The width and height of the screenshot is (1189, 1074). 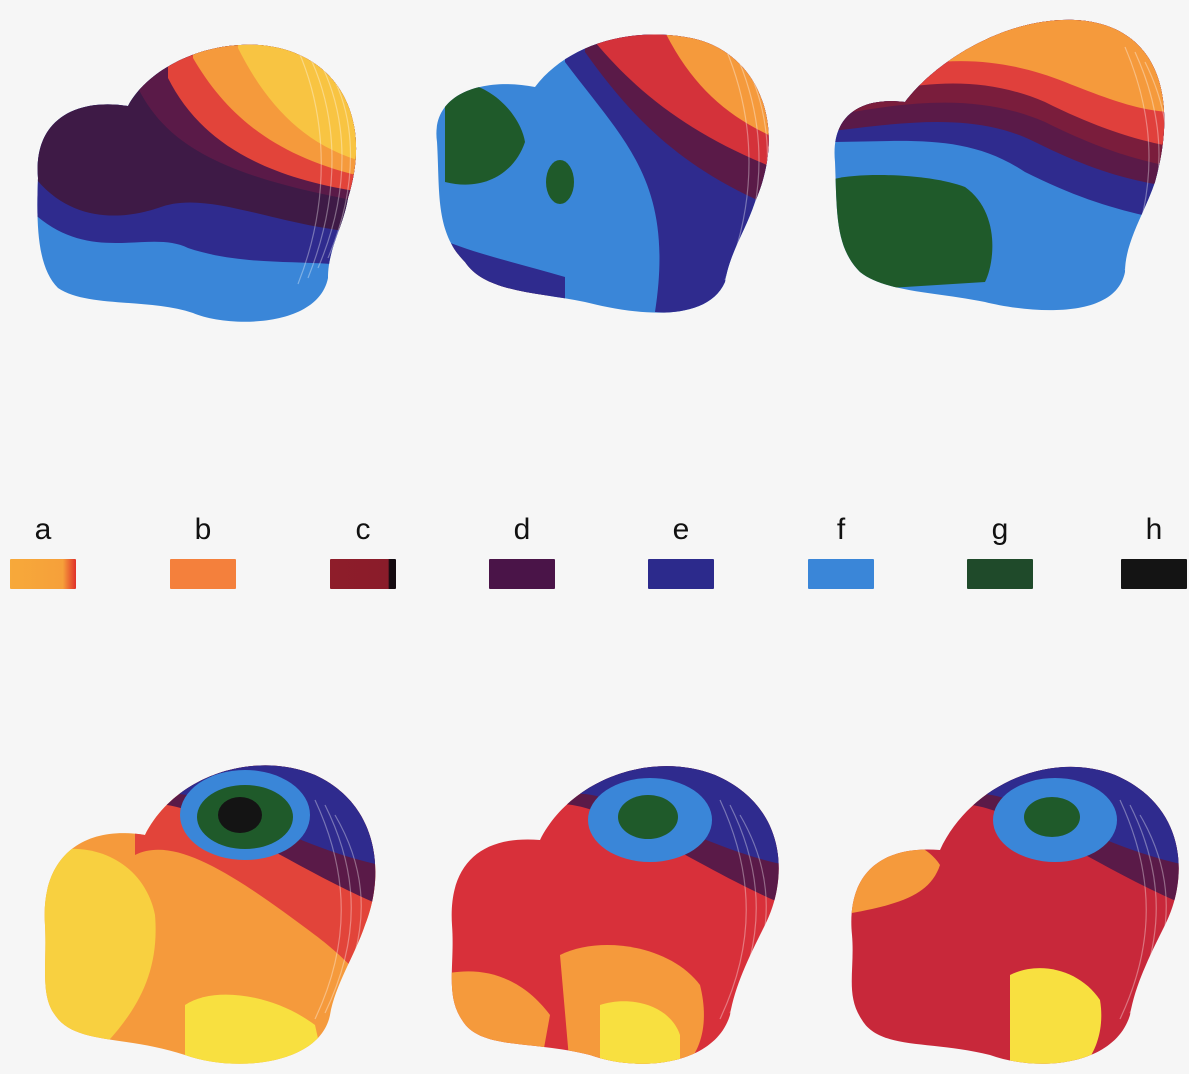 What do you see at coordinates (203, 529) in the screenshot?
I see `legend-label-b: b` at bounding box center [203, 529].